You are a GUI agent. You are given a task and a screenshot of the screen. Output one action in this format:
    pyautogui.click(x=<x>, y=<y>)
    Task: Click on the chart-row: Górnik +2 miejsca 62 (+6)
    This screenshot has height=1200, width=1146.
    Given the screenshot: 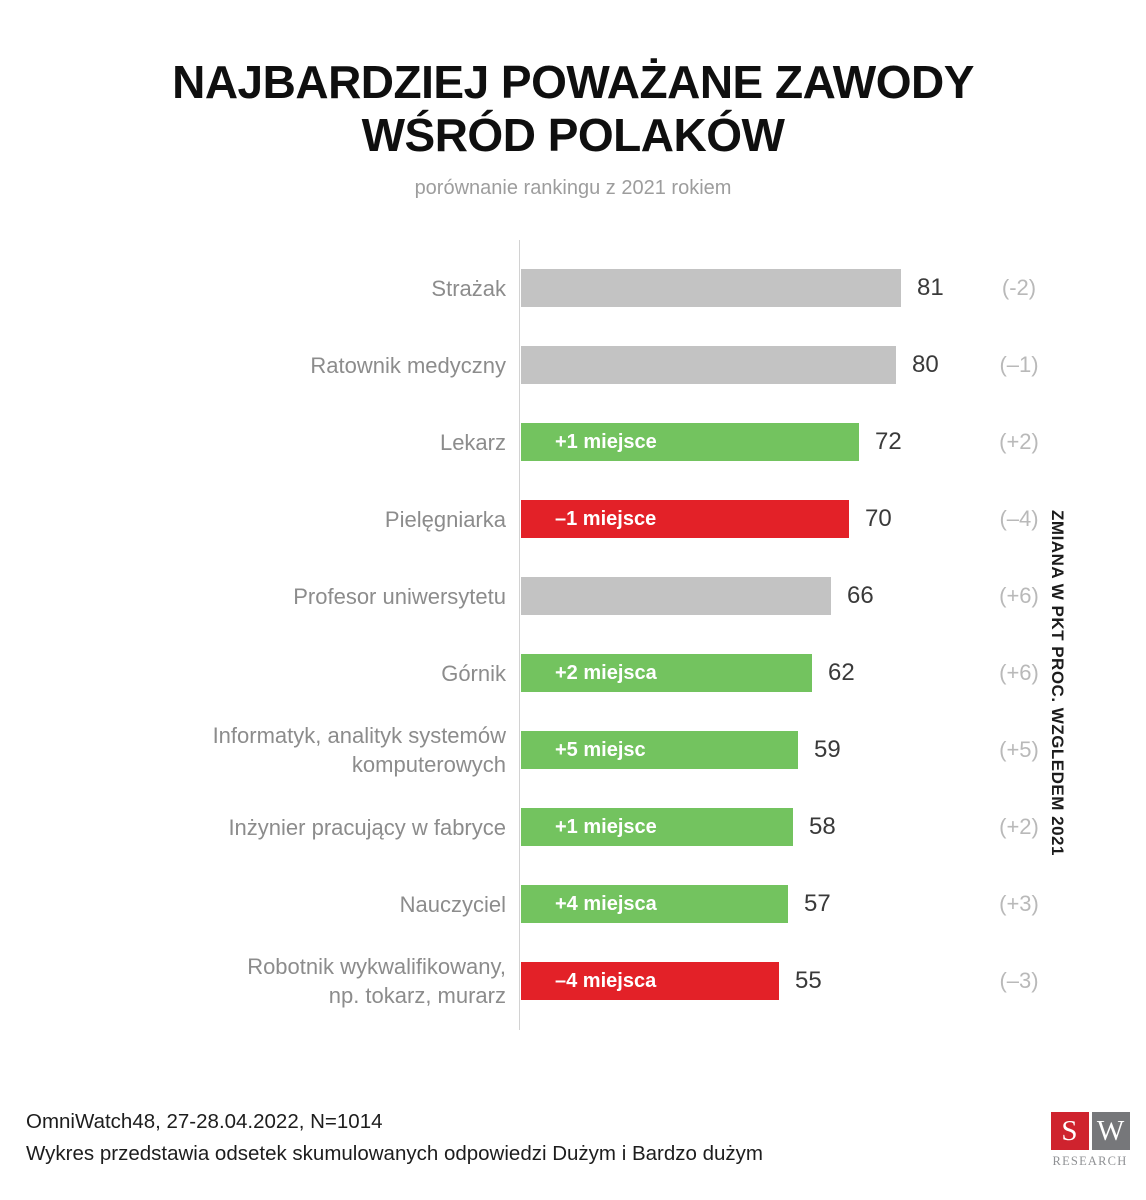 What is the action you would take?
    pyautogui.click(x=540, y=673)
    